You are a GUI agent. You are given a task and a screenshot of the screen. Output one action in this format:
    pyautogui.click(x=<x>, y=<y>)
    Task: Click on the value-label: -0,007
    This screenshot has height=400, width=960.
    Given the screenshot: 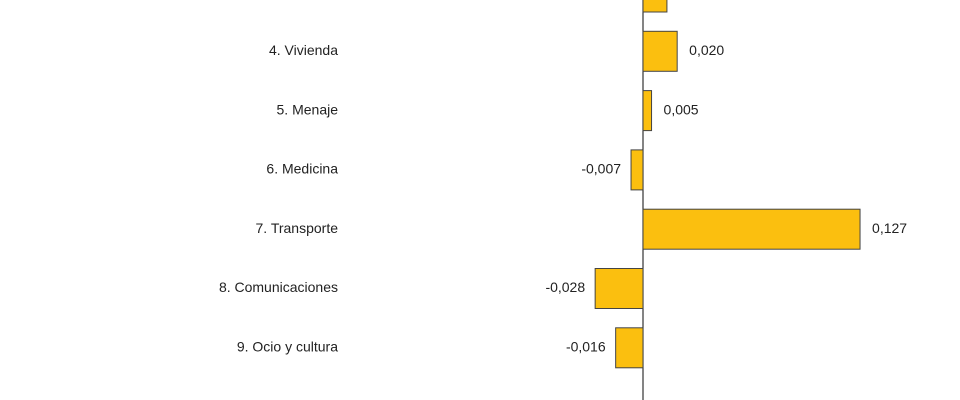 What is the action you would take?
    pyautogui.click(x=601, y=169)
    